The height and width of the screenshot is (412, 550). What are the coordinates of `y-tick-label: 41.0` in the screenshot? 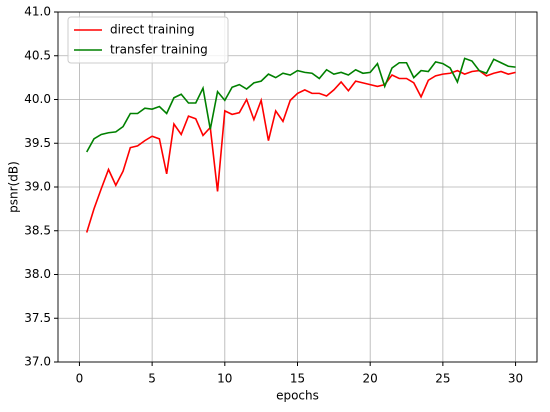 It's located at (37, 12).